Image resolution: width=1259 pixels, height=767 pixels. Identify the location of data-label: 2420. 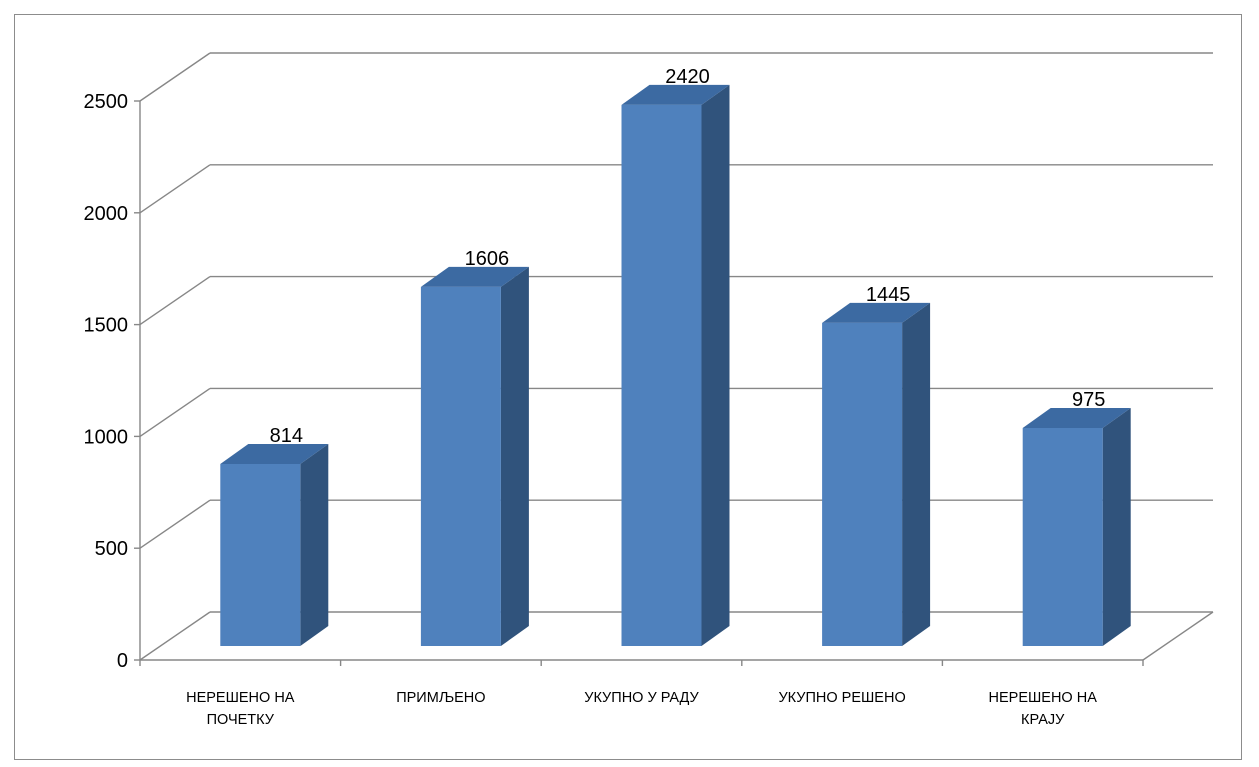
(687, 77).